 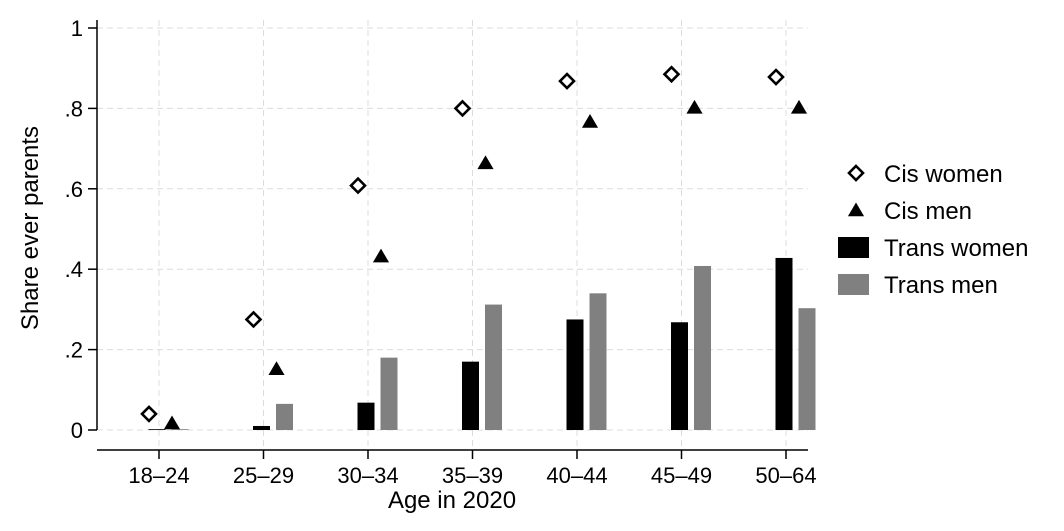 I want to click on x-tick-label: 35–39, so click(x=472, y=475).